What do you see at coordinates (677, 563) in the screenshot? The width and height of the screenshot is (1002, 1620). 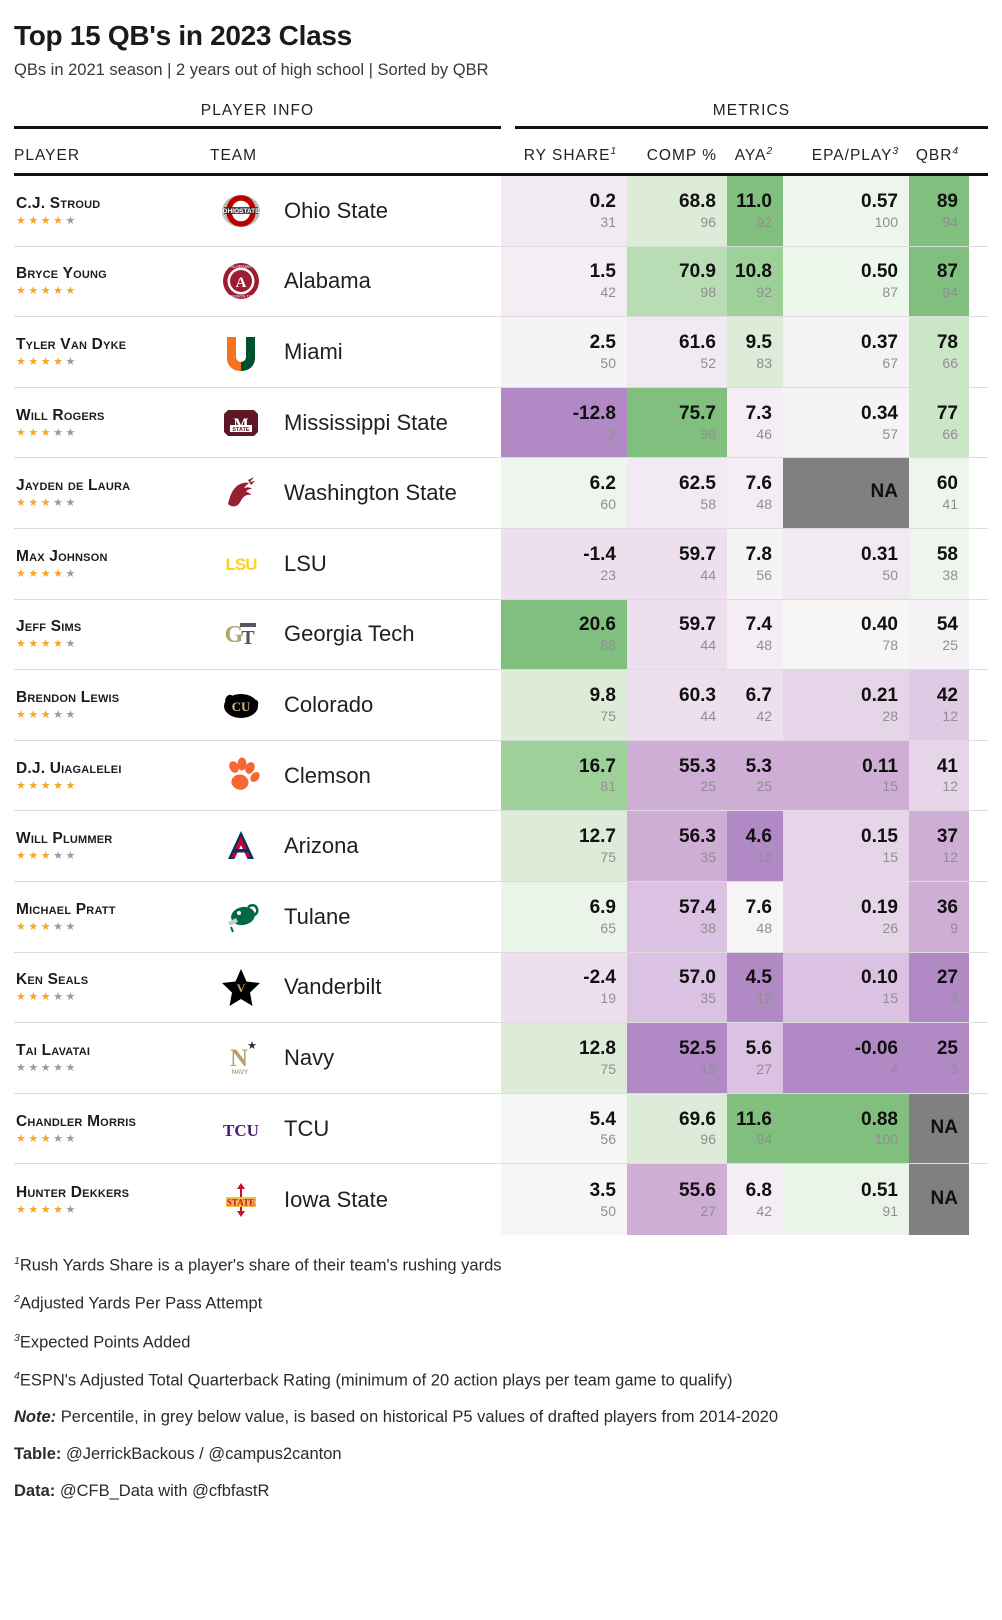 I see `metric-comp-pct: 59.7 44` at bounding box center [677, 563].